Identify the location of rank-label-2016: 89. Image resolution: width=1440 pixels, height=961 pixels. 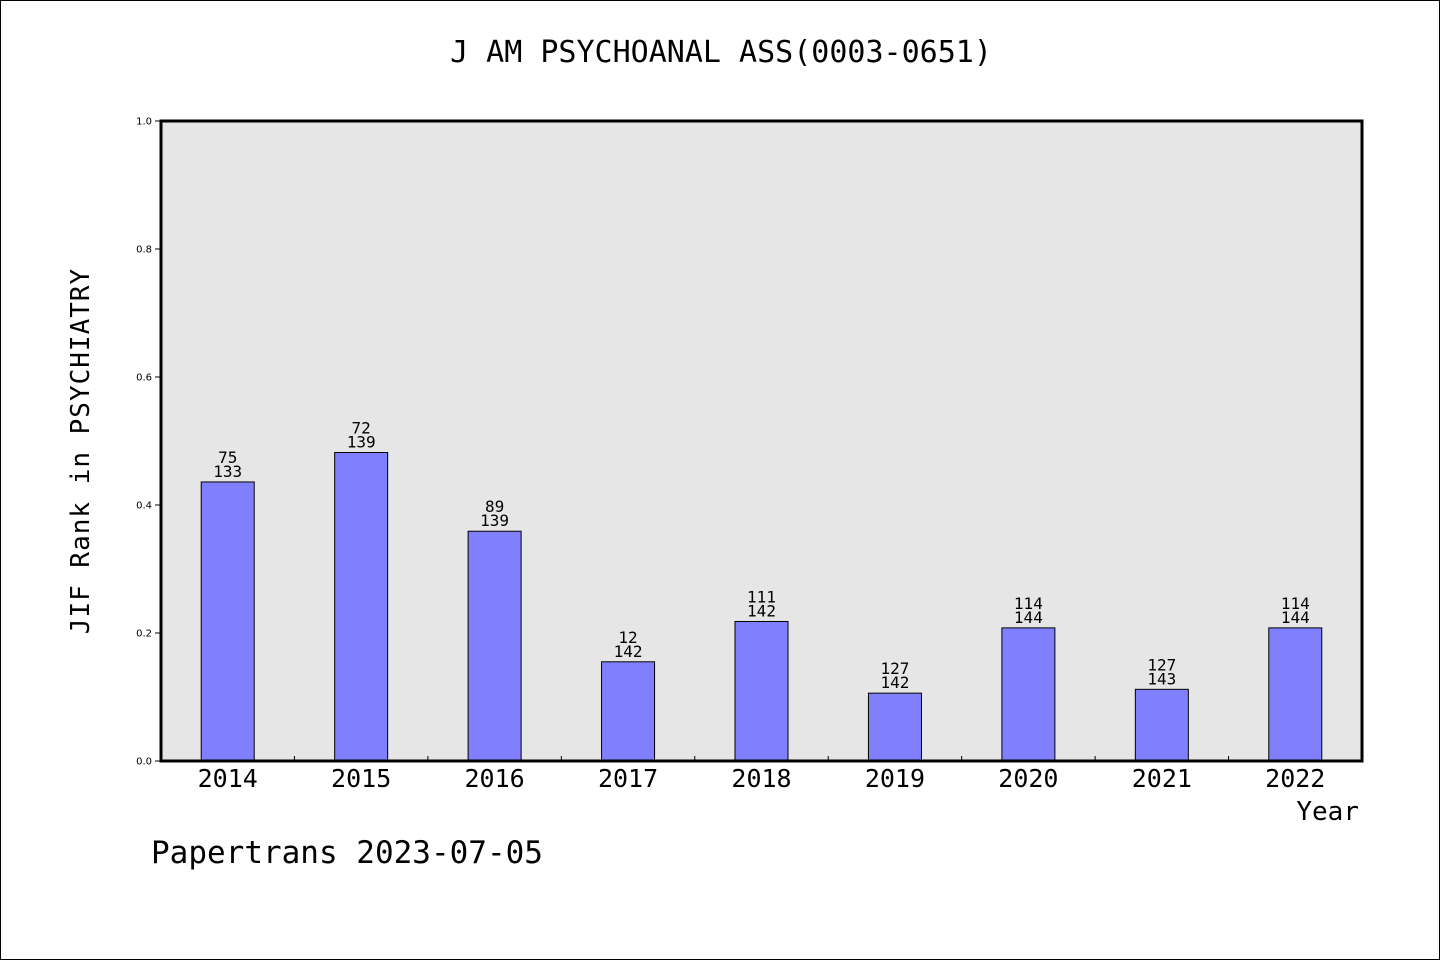
(494, 506).